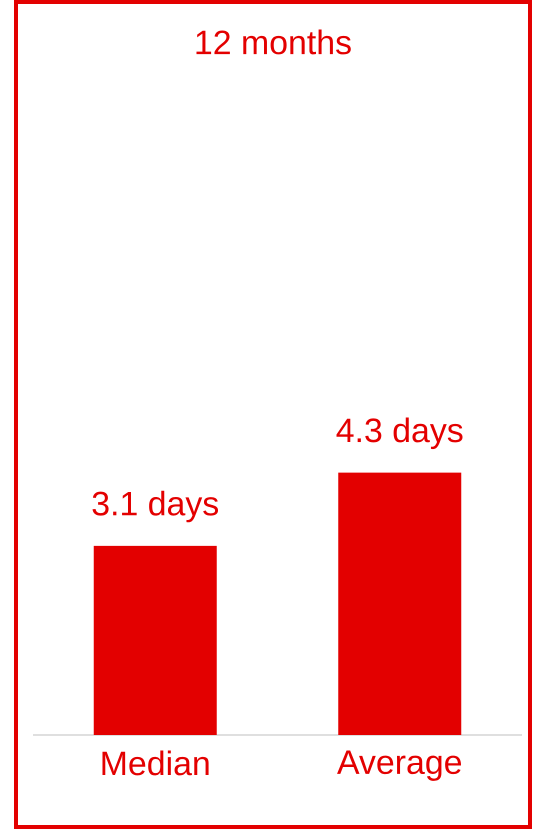 Image resolution: width=541 pixels, height=829 pixels. Describe the element at coordinates (273, 42) in the screenshot. I see `chart-title: 12 months` at that location.